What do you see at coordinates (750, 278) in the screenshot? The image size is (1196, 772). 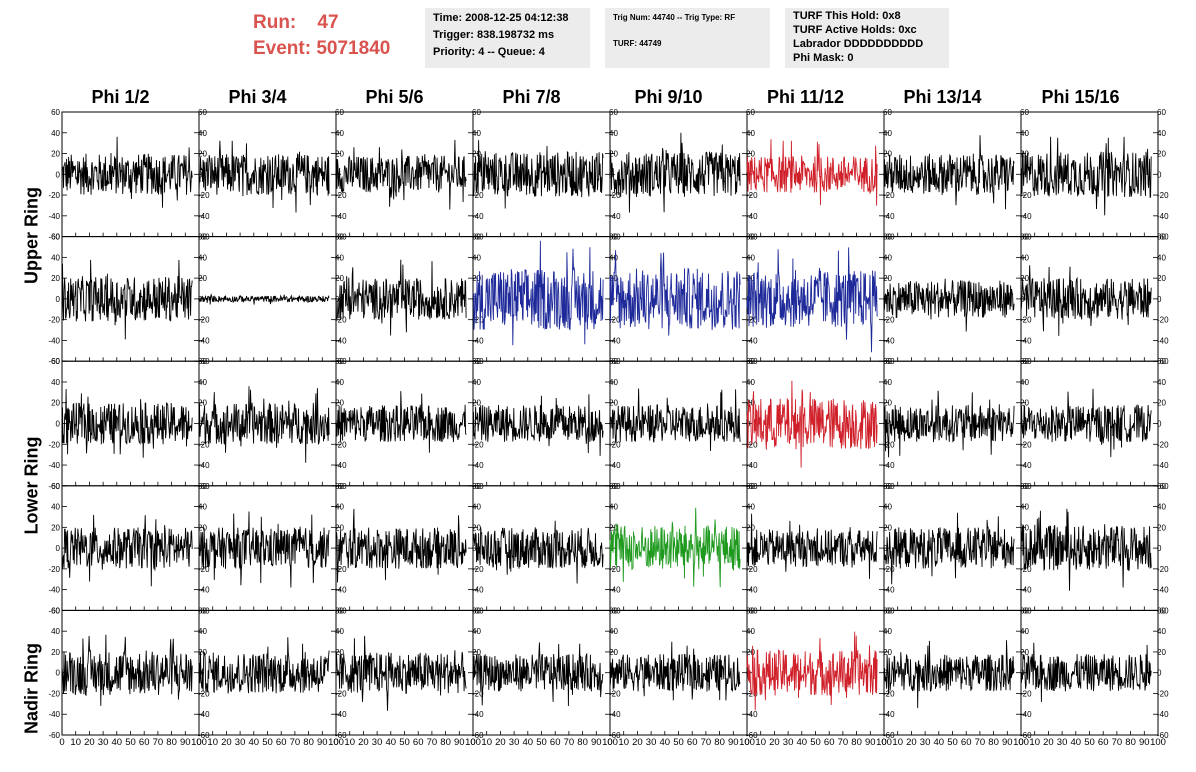 I see `y-tick-label-inner-r1-c4-4: 20` at bounding box center [750, 278].